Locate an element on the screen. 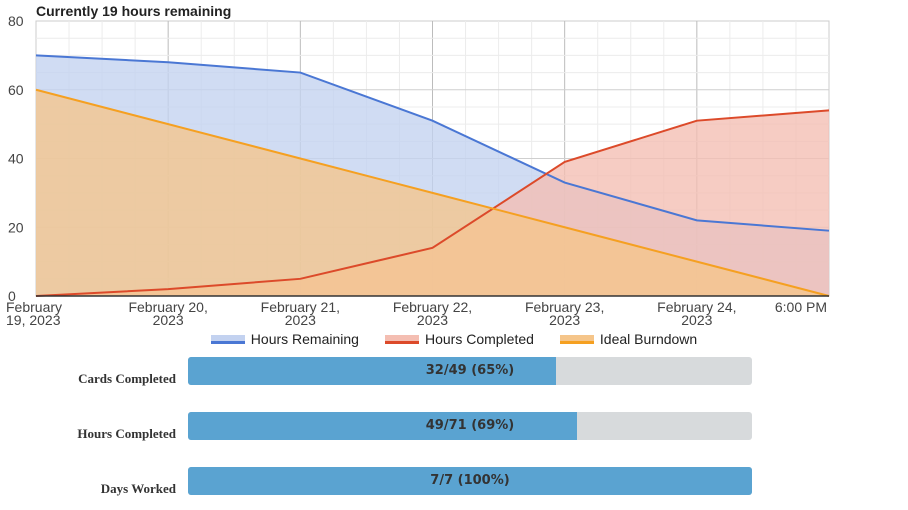  progress-bar-hours-completed: 49/71 (69%) is located at coordinates (470, 426).